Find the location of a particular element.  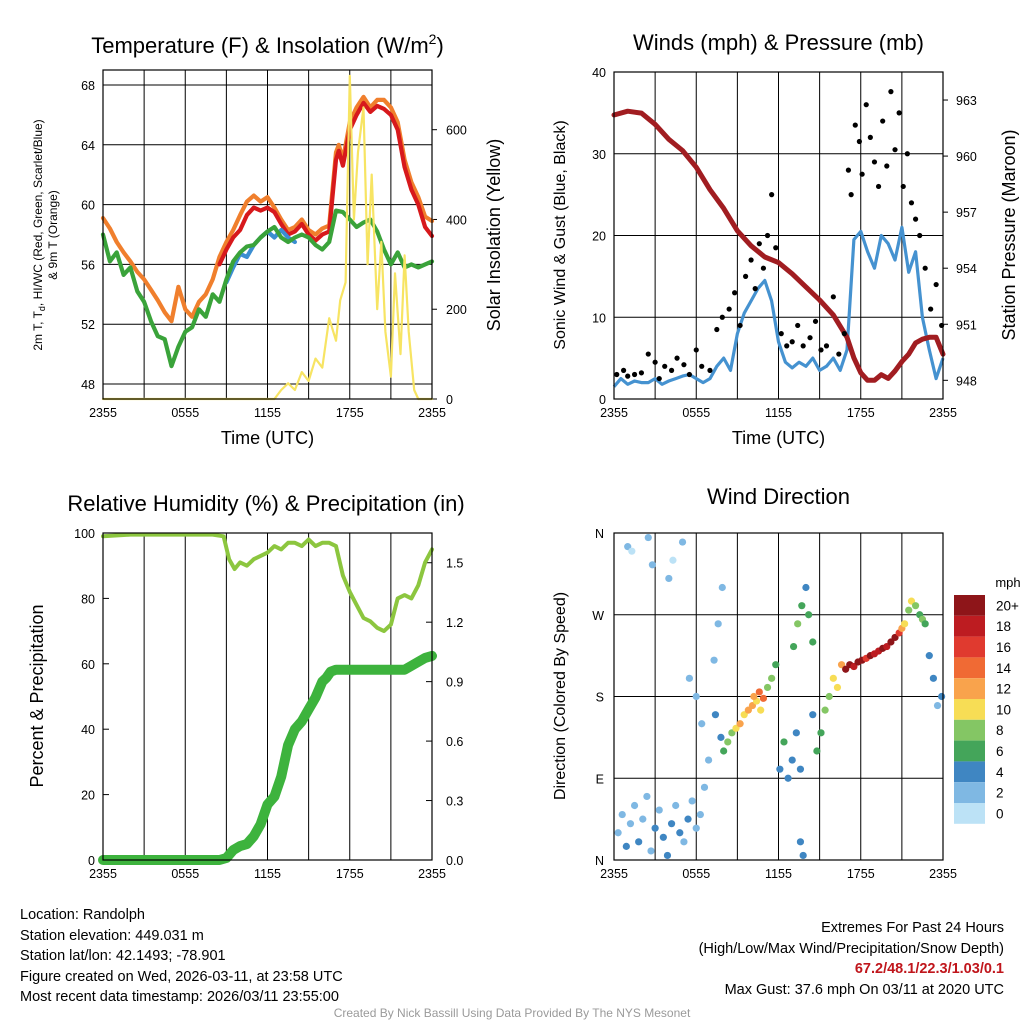

temp-series-solar-insolation is located at coordinates (267, 237).